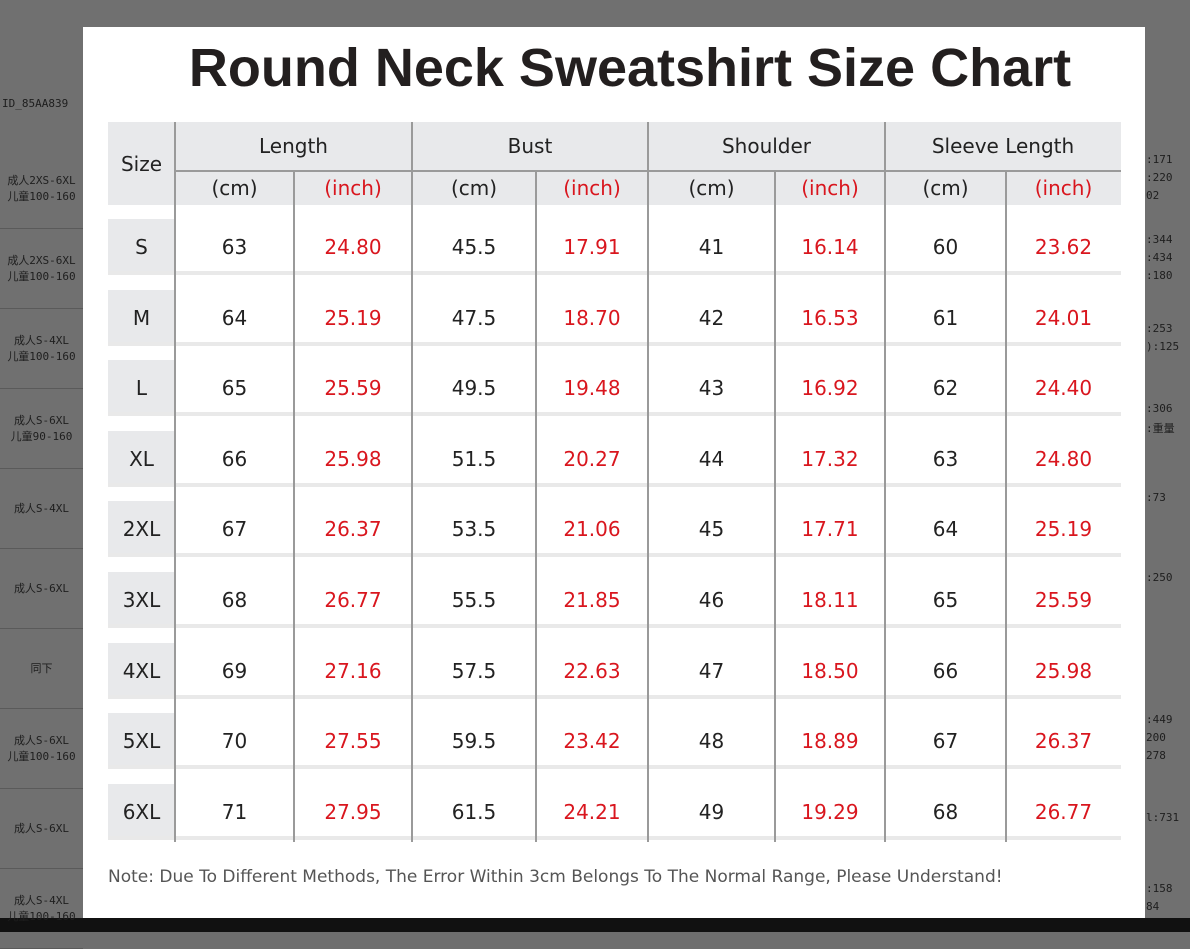 The image size is (1190, 949). What do you see at coordinates (1159, 719) in the screenshot?
I see `bg-cell-text: :449` at bounding box center [1159, 719].